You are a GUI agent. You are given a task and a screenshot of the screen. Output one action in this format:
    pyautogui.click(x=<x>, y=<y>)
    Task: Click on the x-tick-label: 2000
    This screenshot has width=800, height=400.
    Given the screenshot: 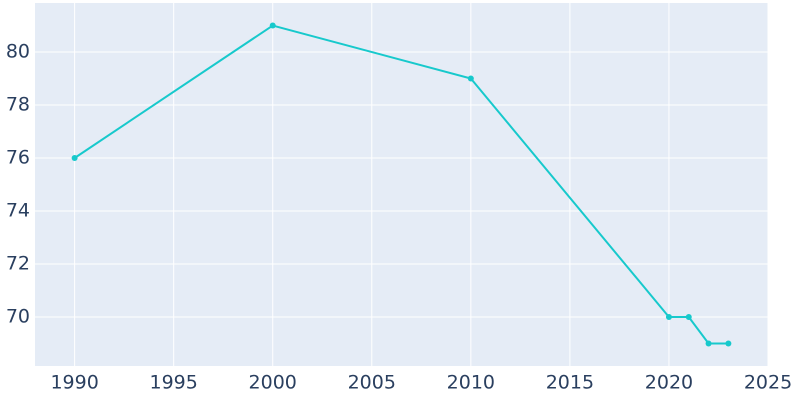 What is the action you would take?
    pyautogui.click(x=273, y=383)
    